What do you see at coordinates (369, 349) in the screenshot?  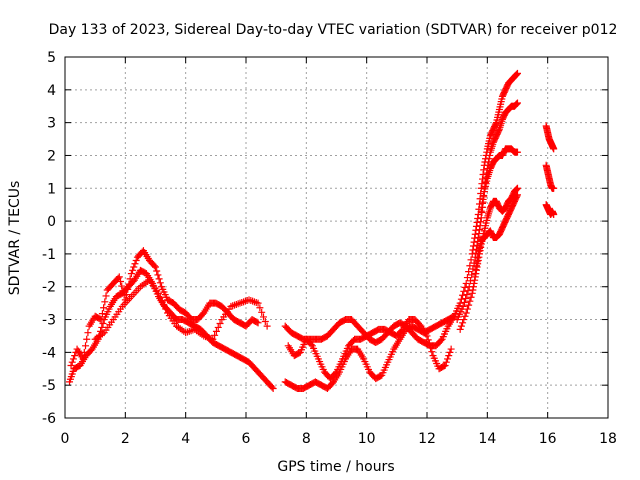 I see `series-trace-f` at bounding box center [369, 349].